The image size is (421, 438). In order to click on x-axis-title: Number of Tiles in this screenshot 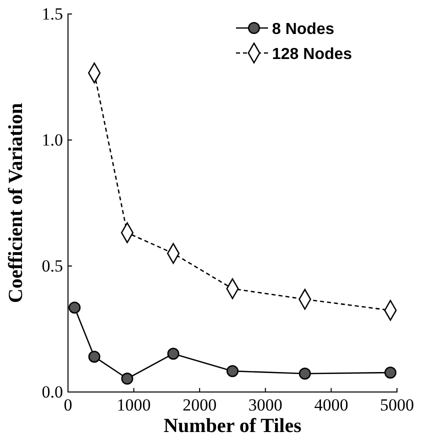, I will do `click(233, 426)`.